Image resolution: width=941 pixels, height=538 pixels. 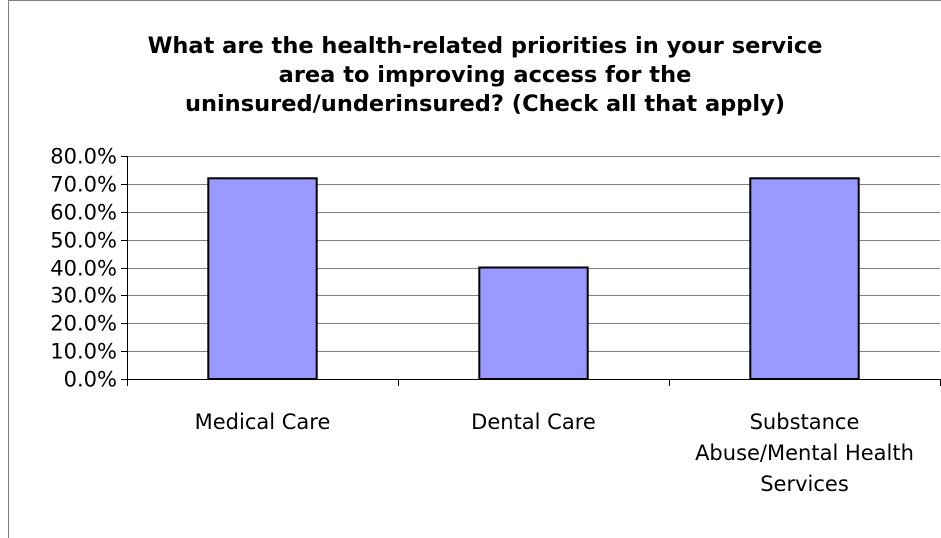 I want to click on y-tick-label: 30.0%, so click(x=83, y=296).